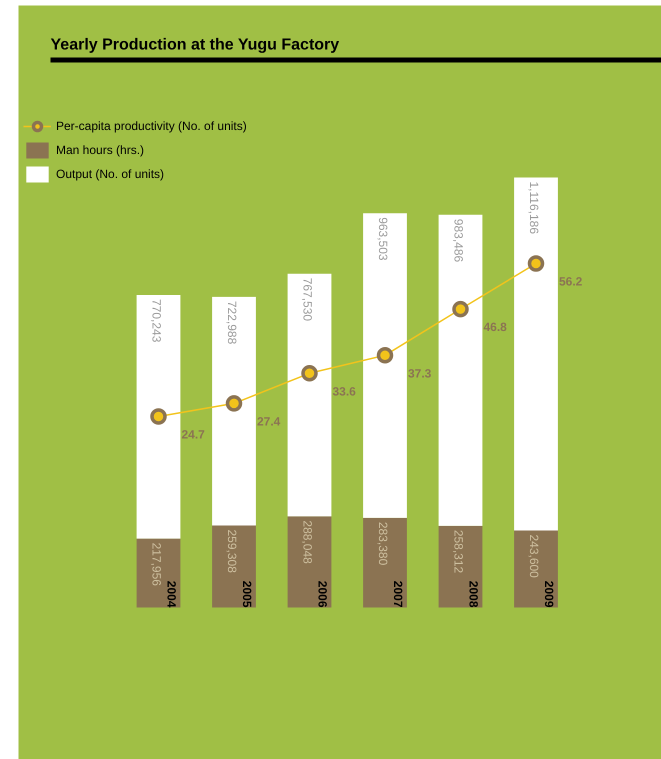  What do you see at coordinates (171, 594) in the screenshot?
I see `x-tick-label: 2004` at bounding box center [171, 594].